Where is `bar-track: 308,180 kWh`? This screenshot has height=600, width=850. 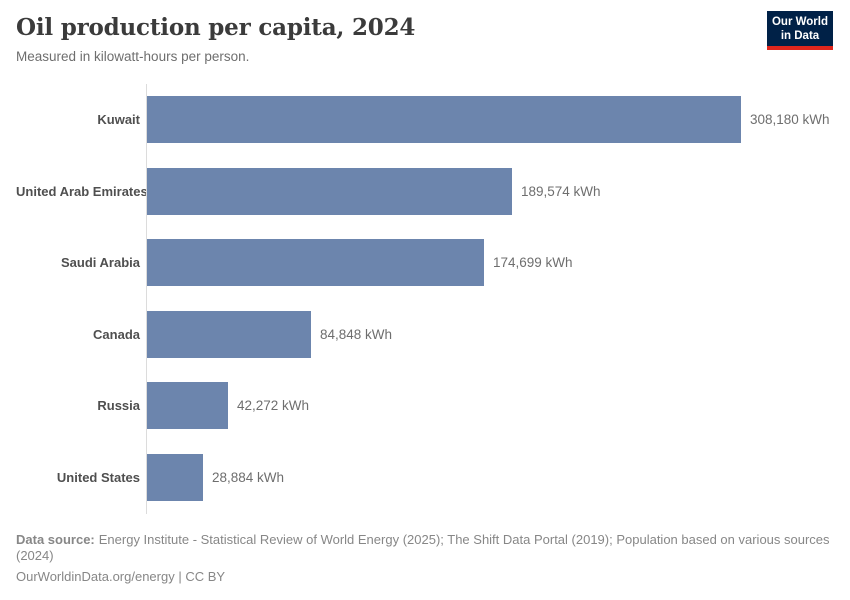
bar-track: 308,180 kWh is located at coordinates (490, 120).